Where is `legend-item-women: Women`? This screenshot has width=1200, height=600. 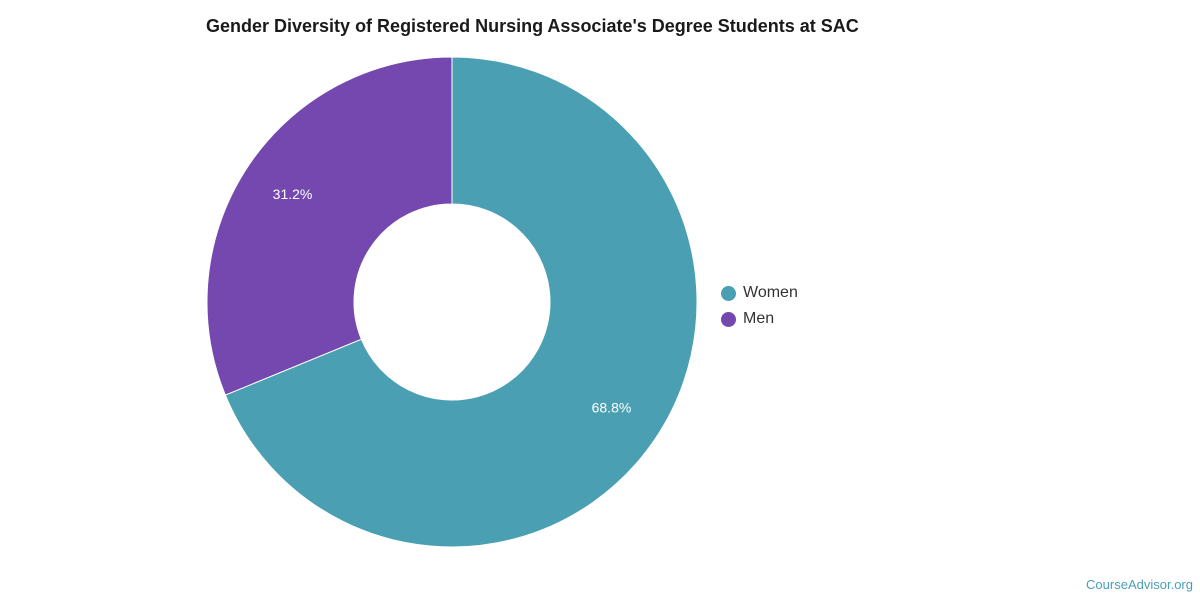
legend-item-women: Women is located at coordinates (759, 293).